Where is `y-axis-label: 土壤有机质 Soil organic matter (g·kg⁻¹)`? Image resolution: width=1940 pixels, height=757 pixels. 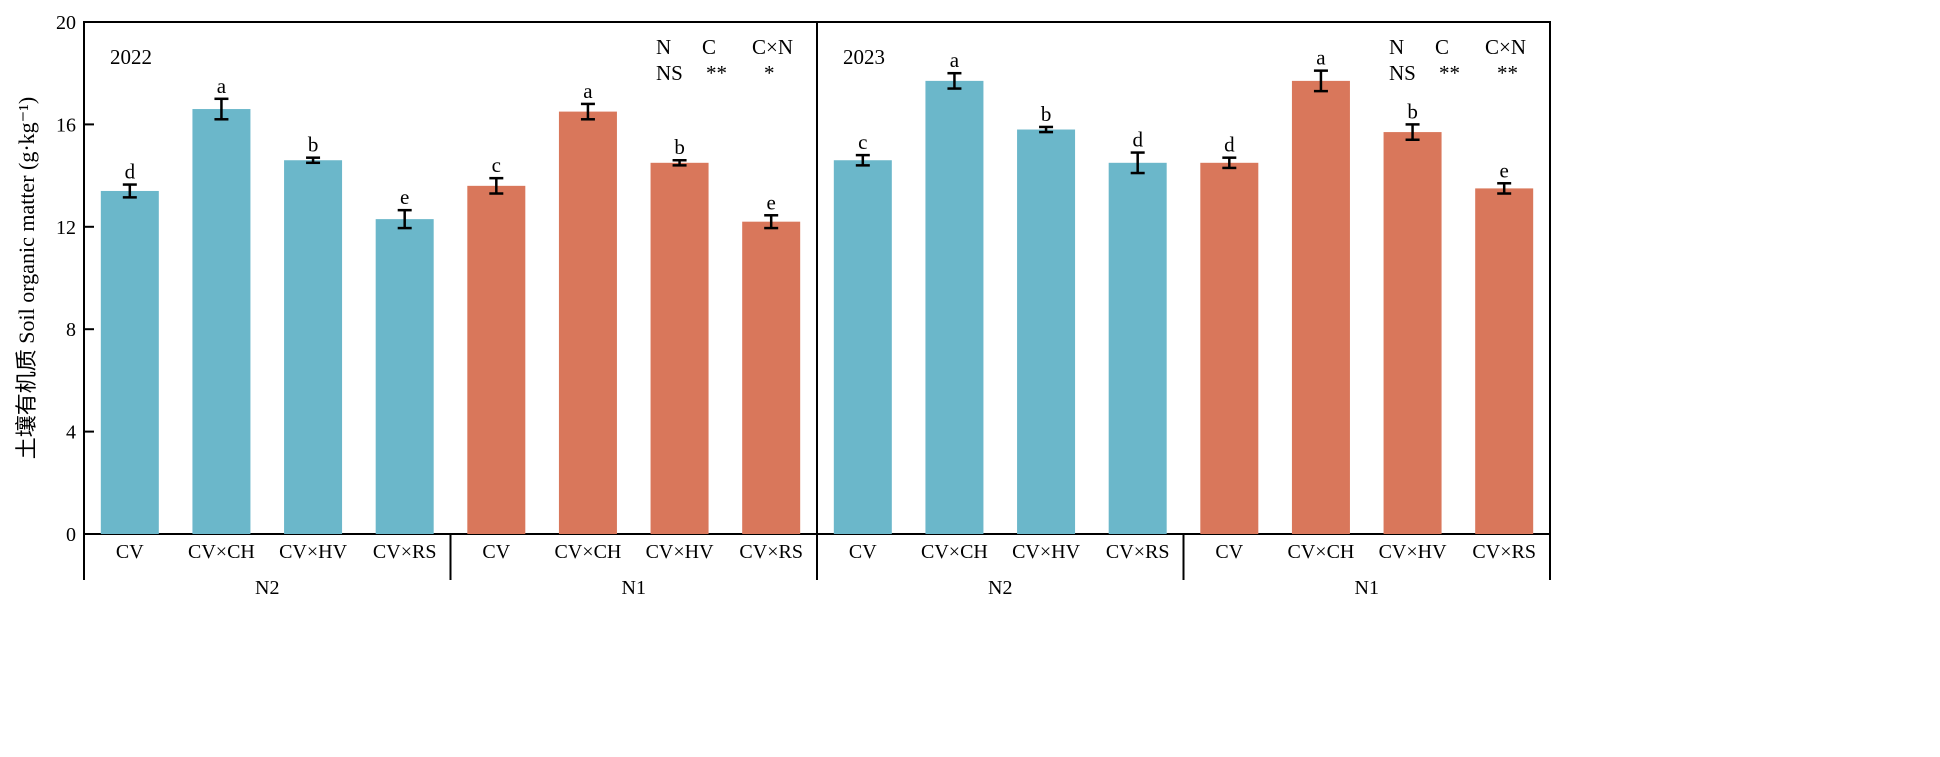
y-axis-label: 土壤有机质 Soil organic matter (g·kg⁻¹) is located at coordinates (26, 278).